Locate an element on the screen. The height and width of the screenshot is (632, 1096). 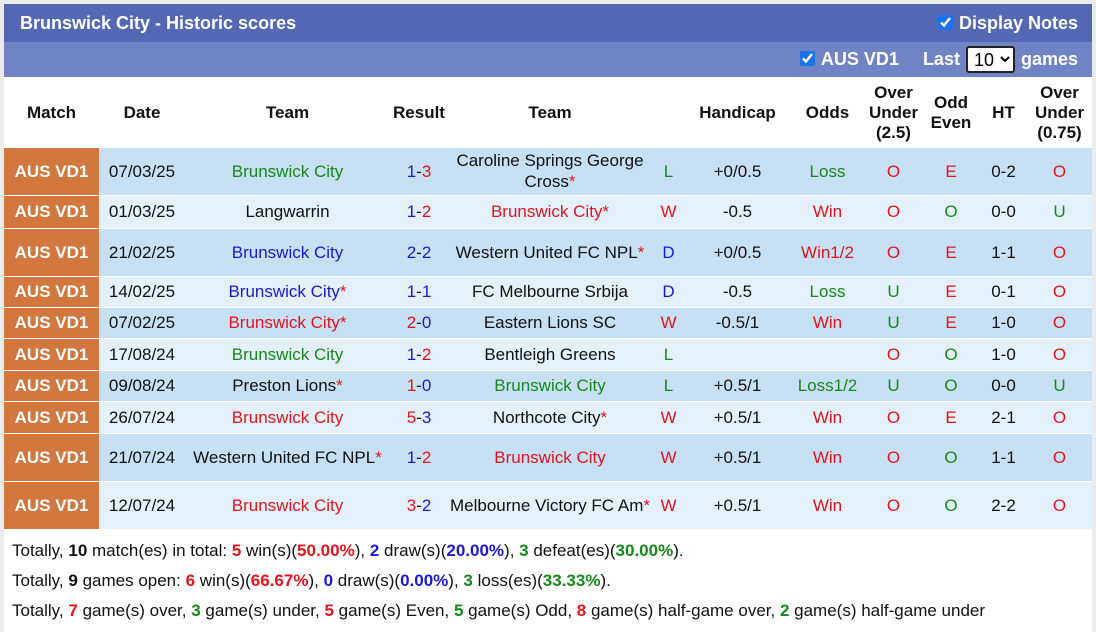
display-notes-checkbox is located at coordinates (945, 22).